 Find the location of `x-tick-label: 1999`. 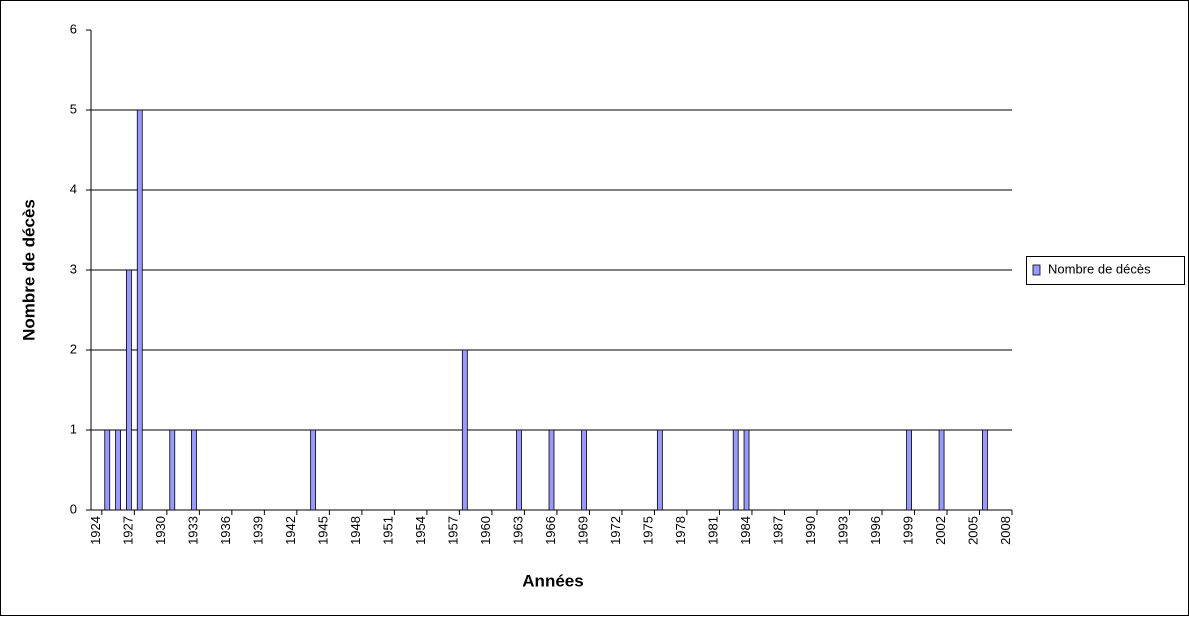

x-tick-label: 1999 is located at coordinates (908, 530).